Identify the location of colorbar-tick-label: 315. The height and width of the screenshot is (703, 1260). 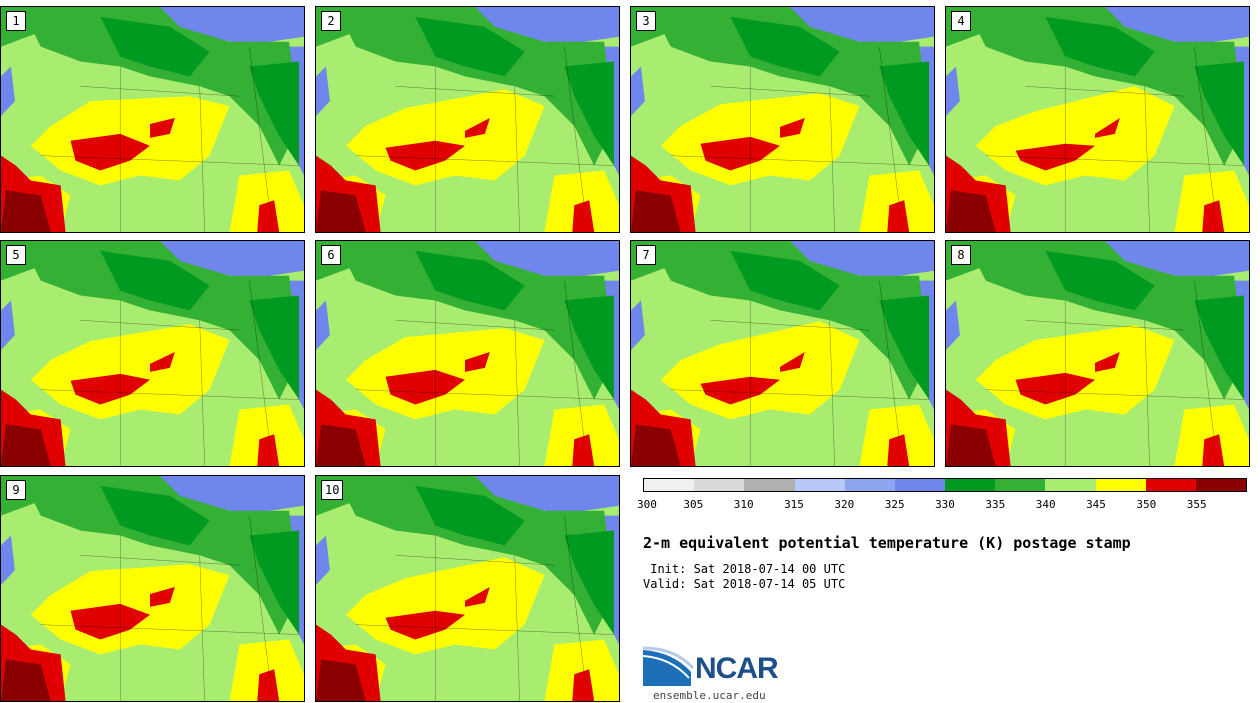
(794, 504).